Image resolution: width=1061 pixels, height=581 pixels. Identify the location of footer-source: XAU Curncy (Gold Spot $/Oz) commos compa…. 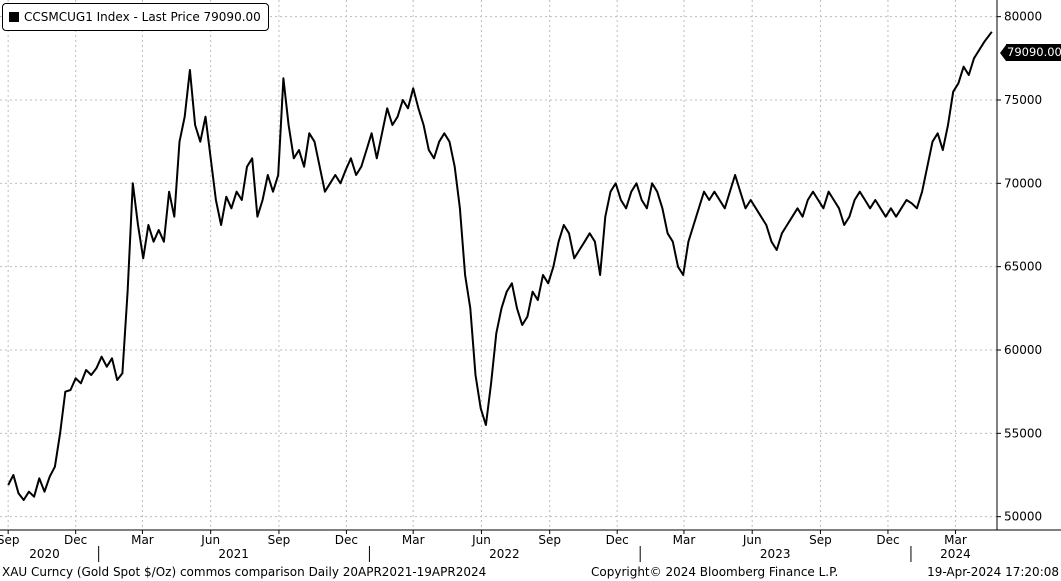
(244, 572).